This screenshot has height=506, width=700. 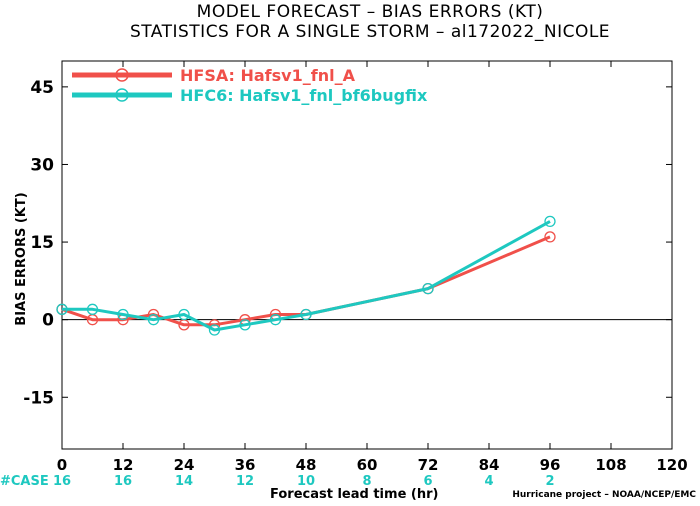 What do you see at coordinates (42, 165) in the screenshot?
I see `y-tick-label: 30` at bounding box center [42, 165].